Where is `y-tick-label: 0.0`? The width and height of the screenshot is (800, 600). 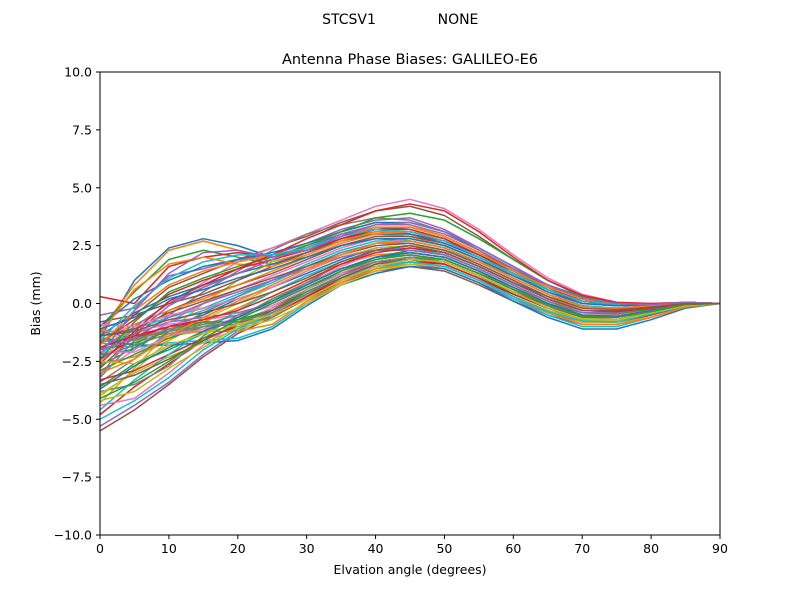
y-tick-label: 0.0 is located at coordinates (82, 303).